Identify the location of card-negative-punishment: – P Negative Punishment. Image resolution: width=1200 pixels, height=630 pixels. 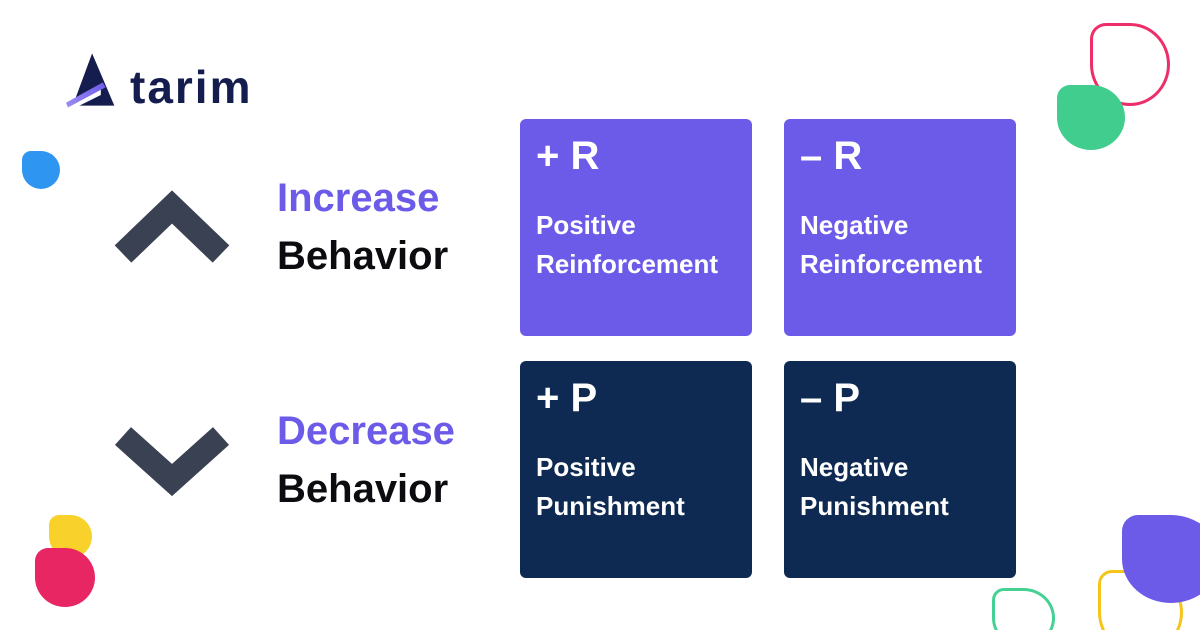
(900, 469).